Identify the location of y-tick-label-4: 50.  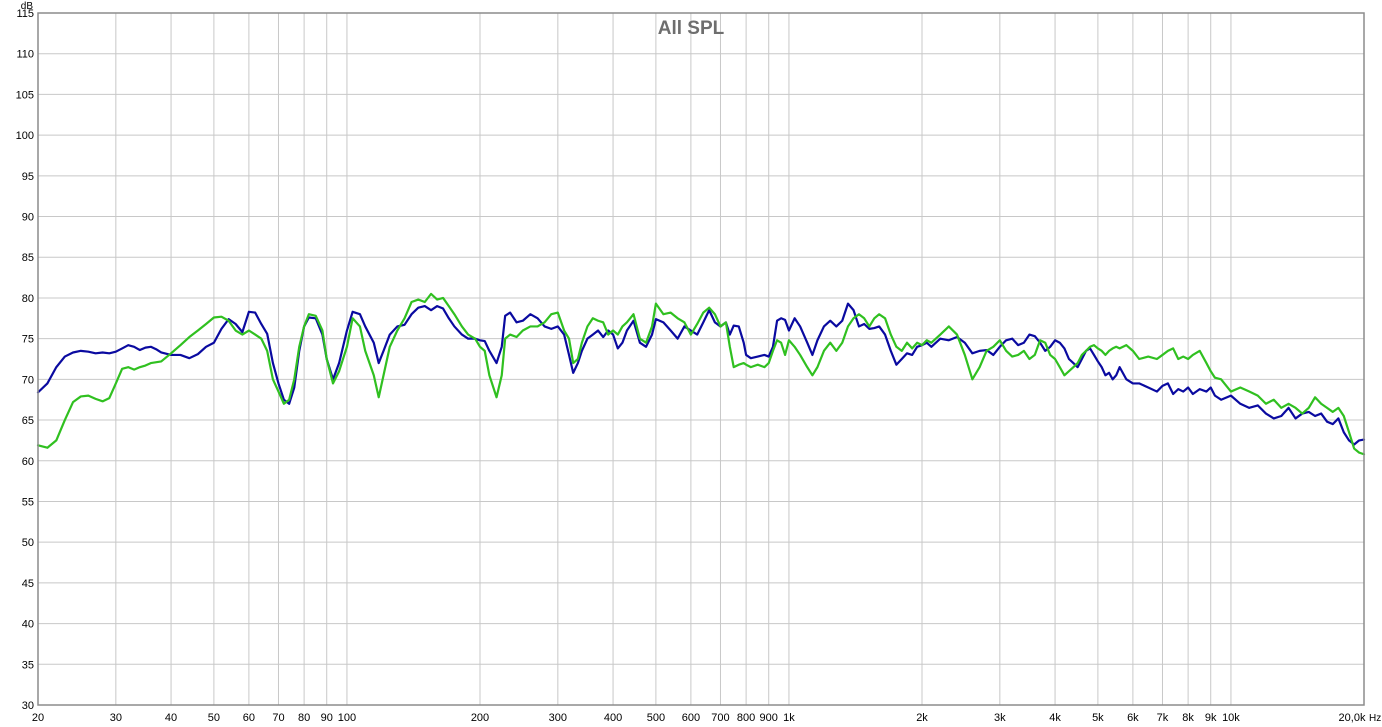
(28, 543).